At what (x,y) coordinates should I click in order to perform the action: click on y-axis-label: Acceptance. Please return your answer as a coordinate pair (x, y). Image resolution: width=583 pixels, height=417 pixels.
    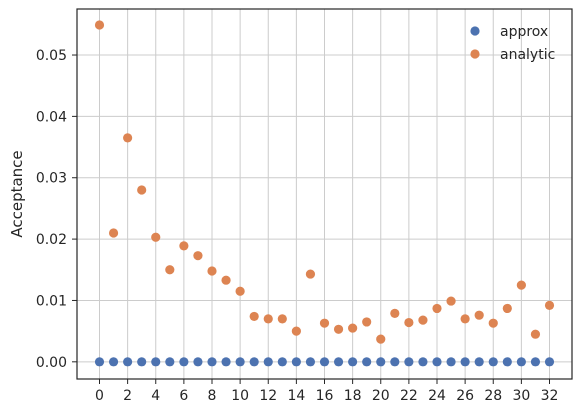
    Looking at the image, I should click on (17, 193).